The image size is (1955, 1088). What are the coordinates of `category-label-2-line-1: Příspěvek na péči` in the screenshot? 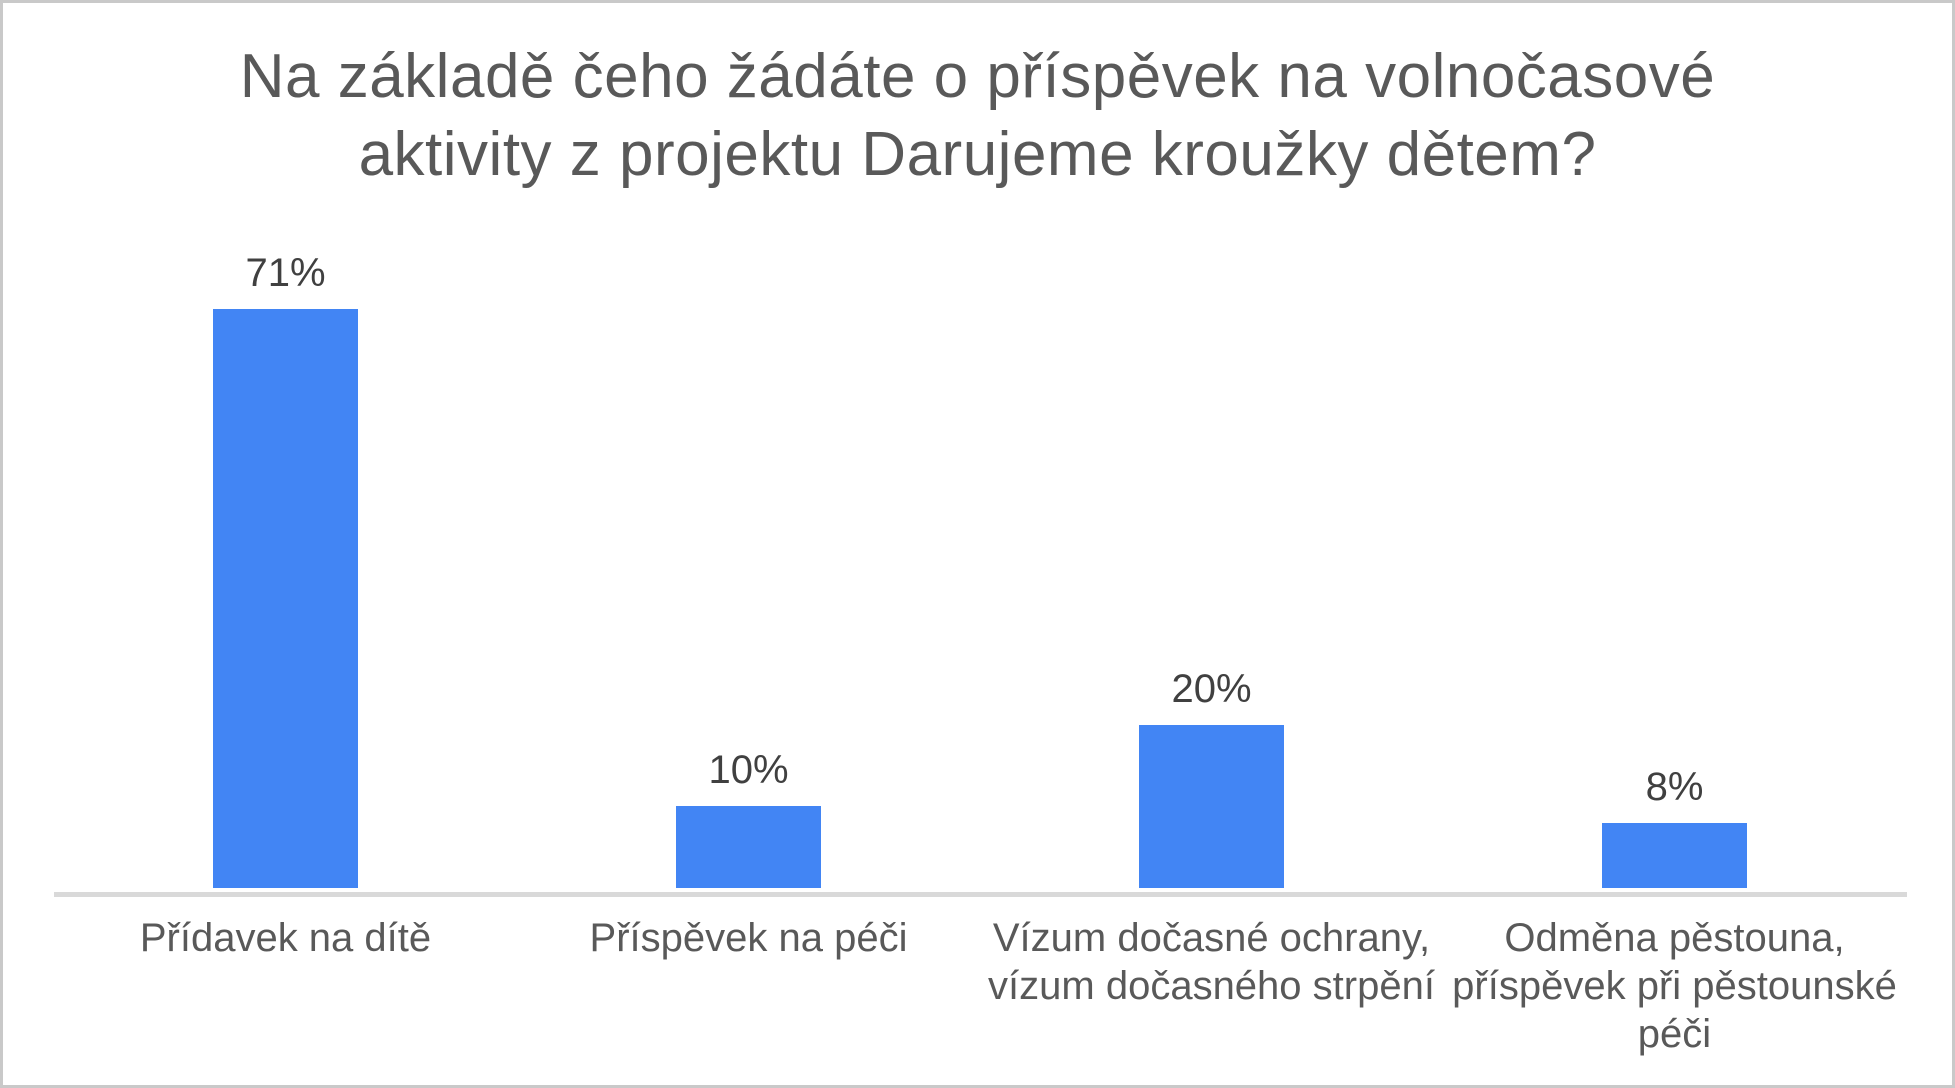 It's located at (748, 938).